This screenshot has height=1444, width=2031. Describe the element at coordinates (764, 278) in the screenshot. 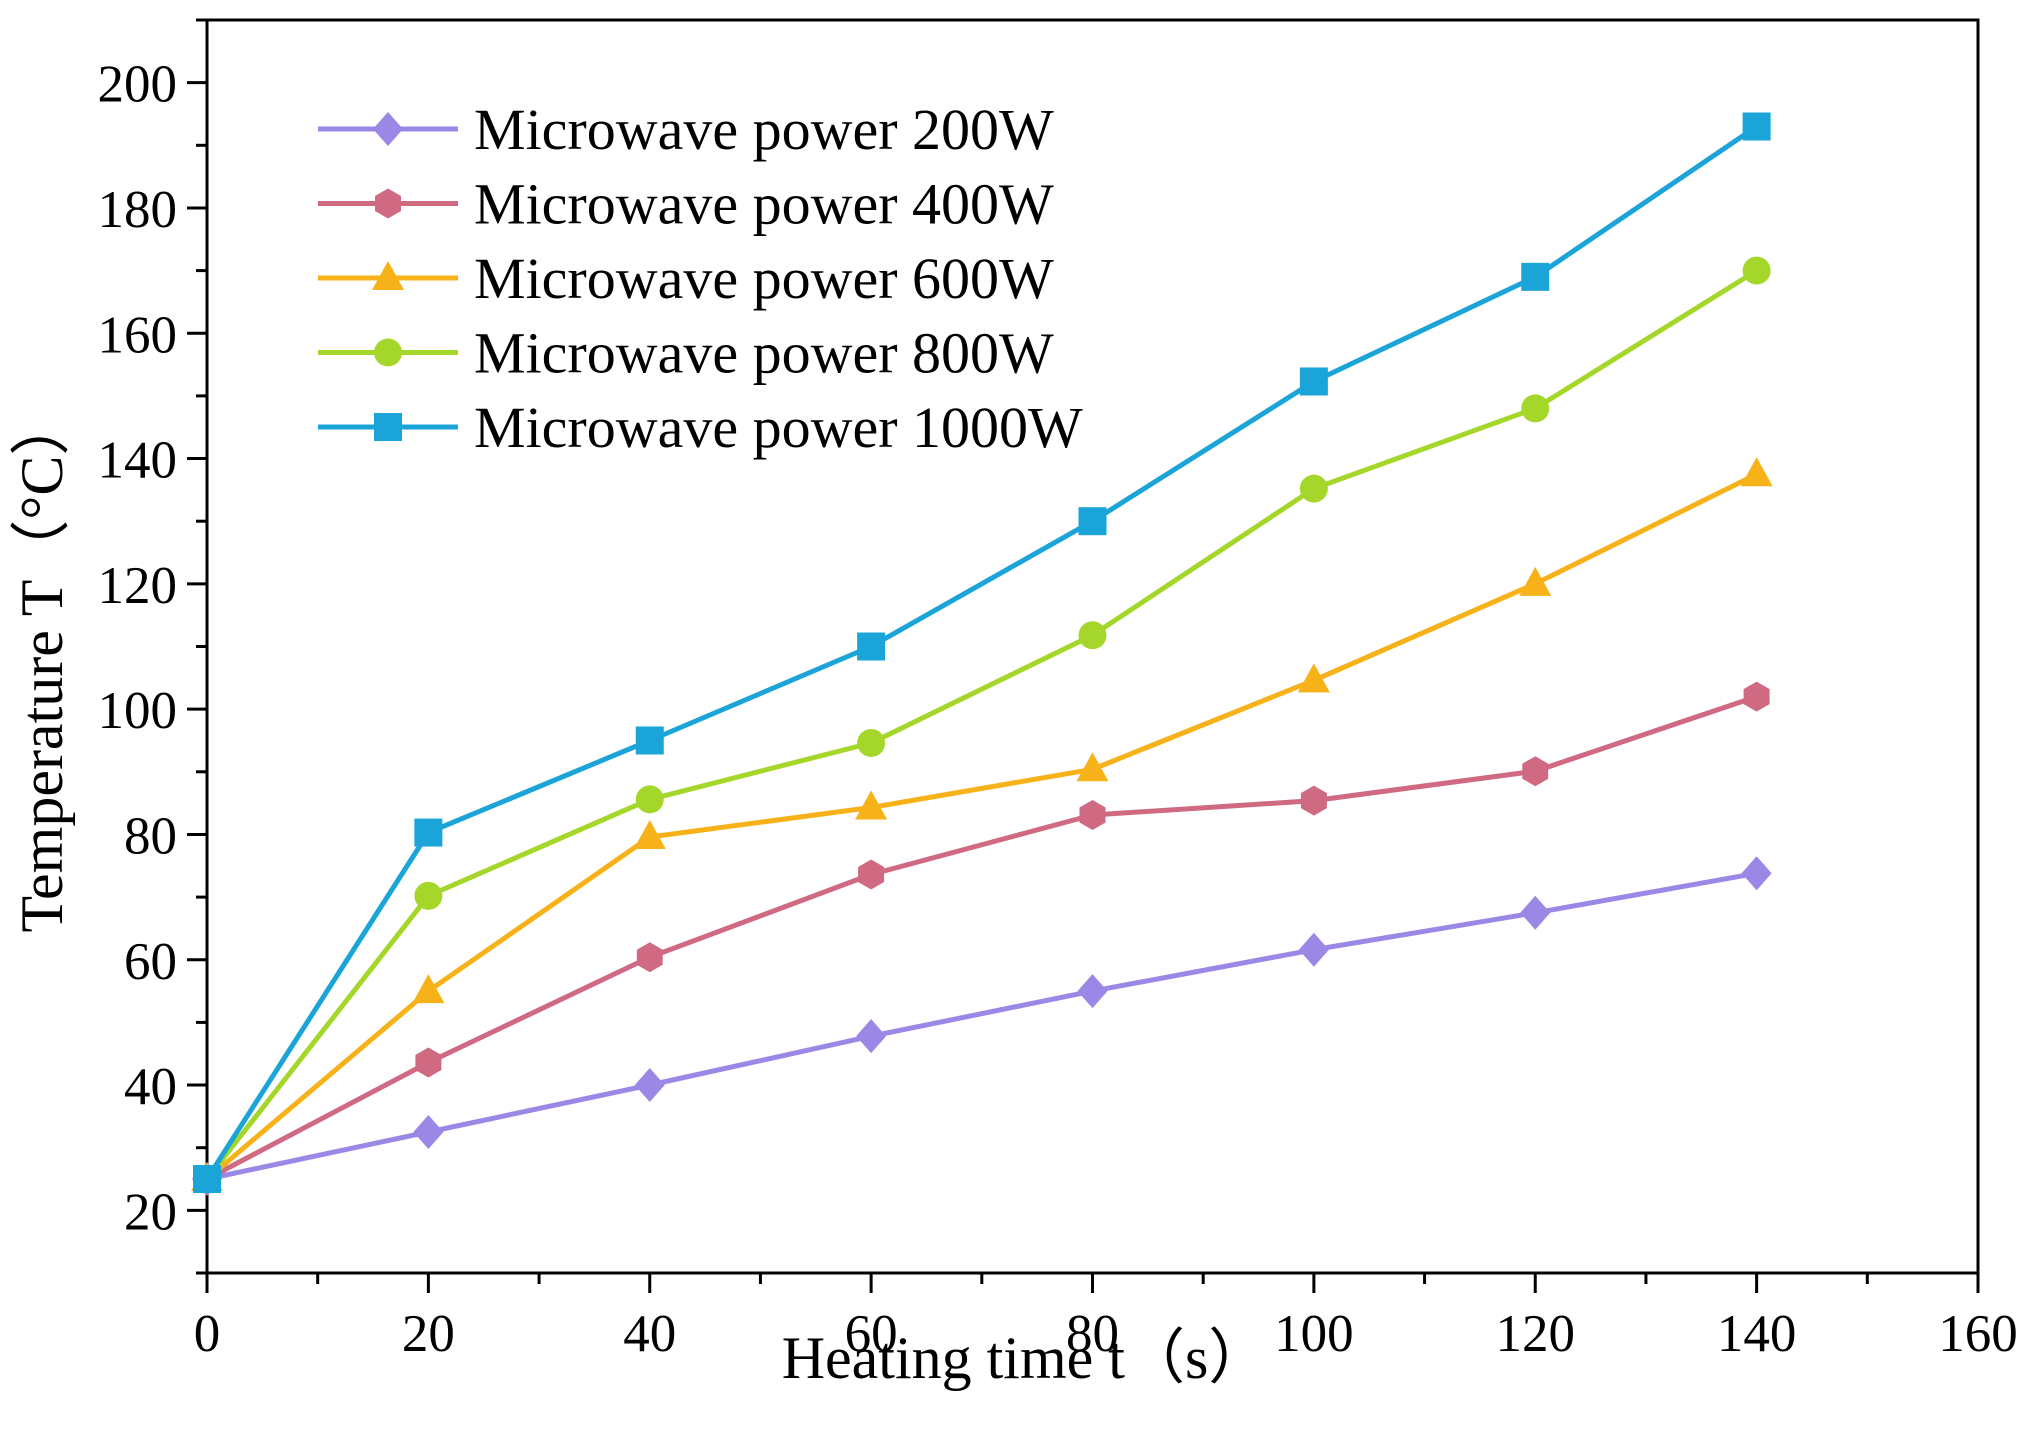

I see `legend-label: Microwave power 600W` at that location.